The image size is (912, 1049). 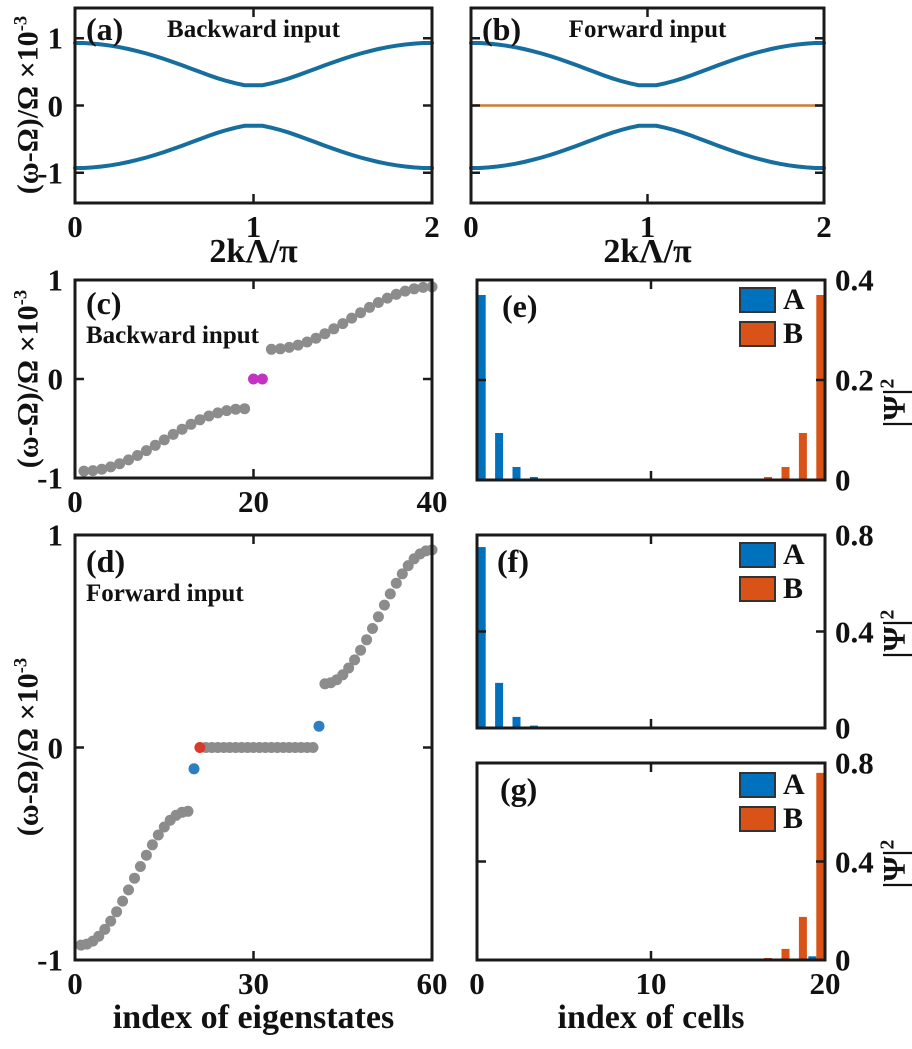 I want to click on panel-f-ylabel: |Ψ|2, so click(x=894, y=634).